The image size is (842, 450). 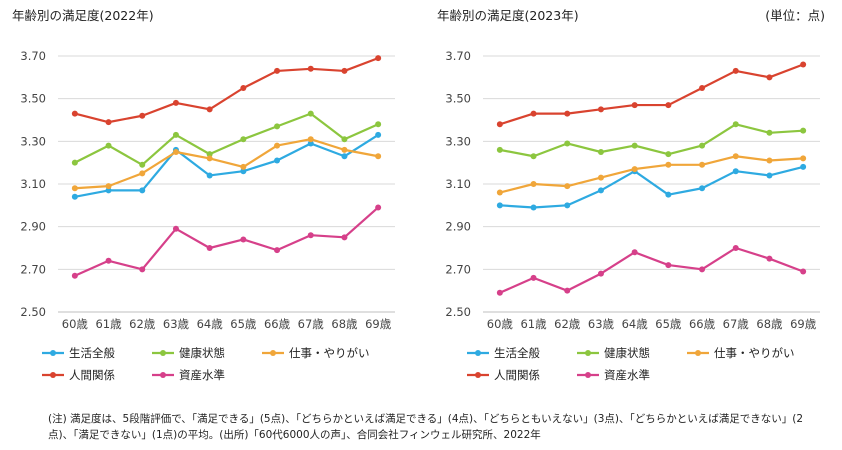 I want to click on y-tick-label: 3.10, so click(x=458, y=184).